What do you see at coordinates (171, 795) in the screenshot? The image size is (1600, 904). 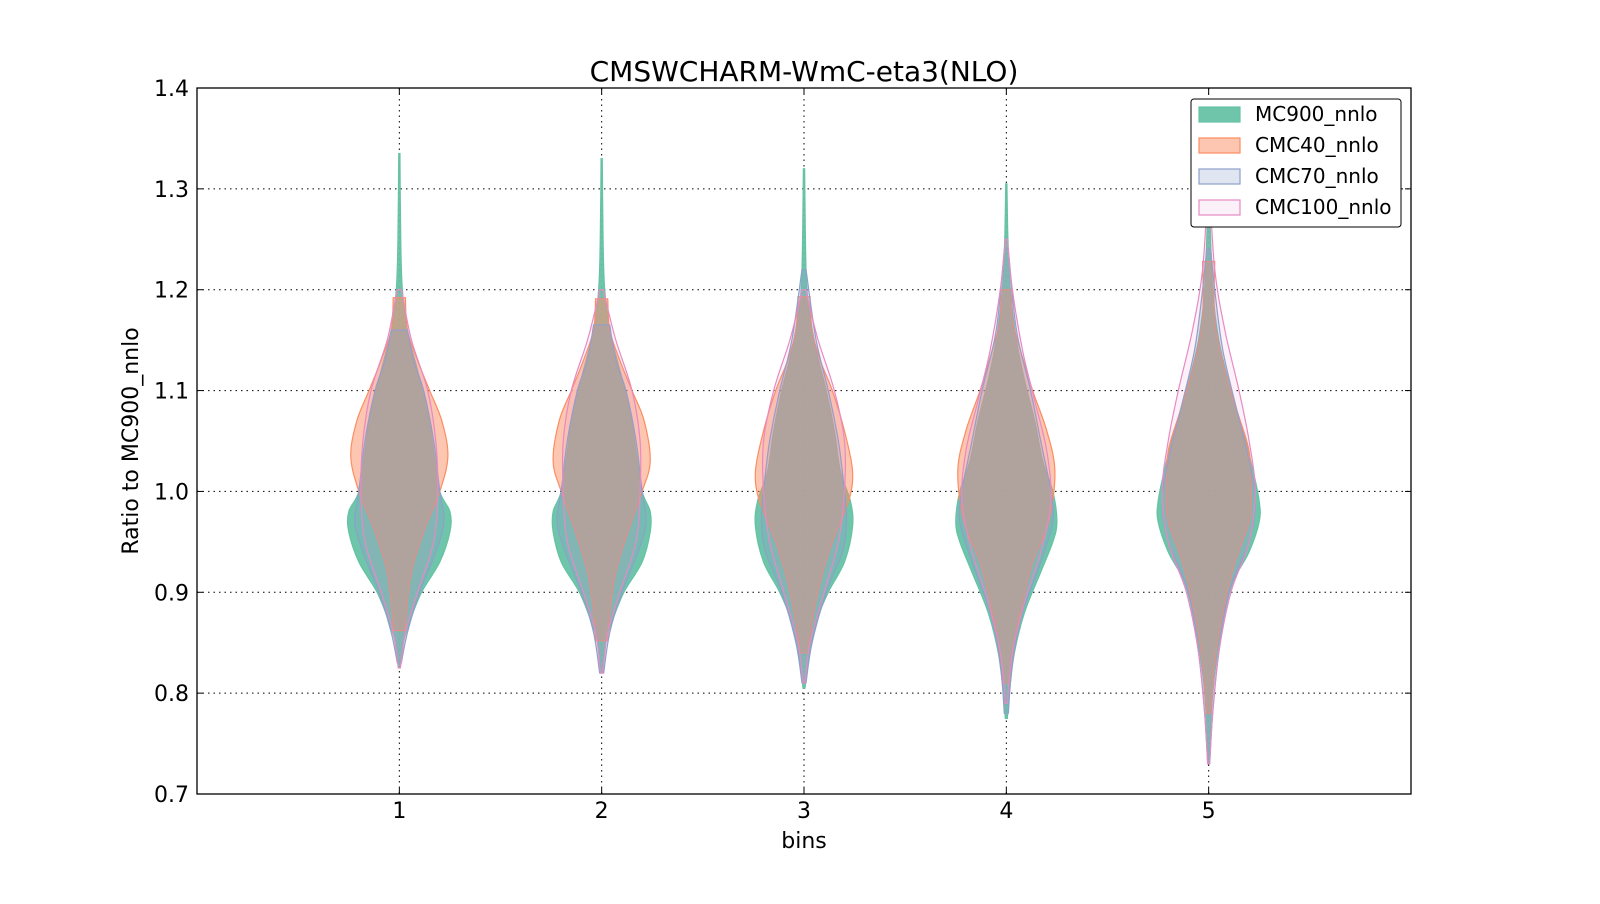 I see `y-tick-label: 0.7` at bounding box center [171, 795].